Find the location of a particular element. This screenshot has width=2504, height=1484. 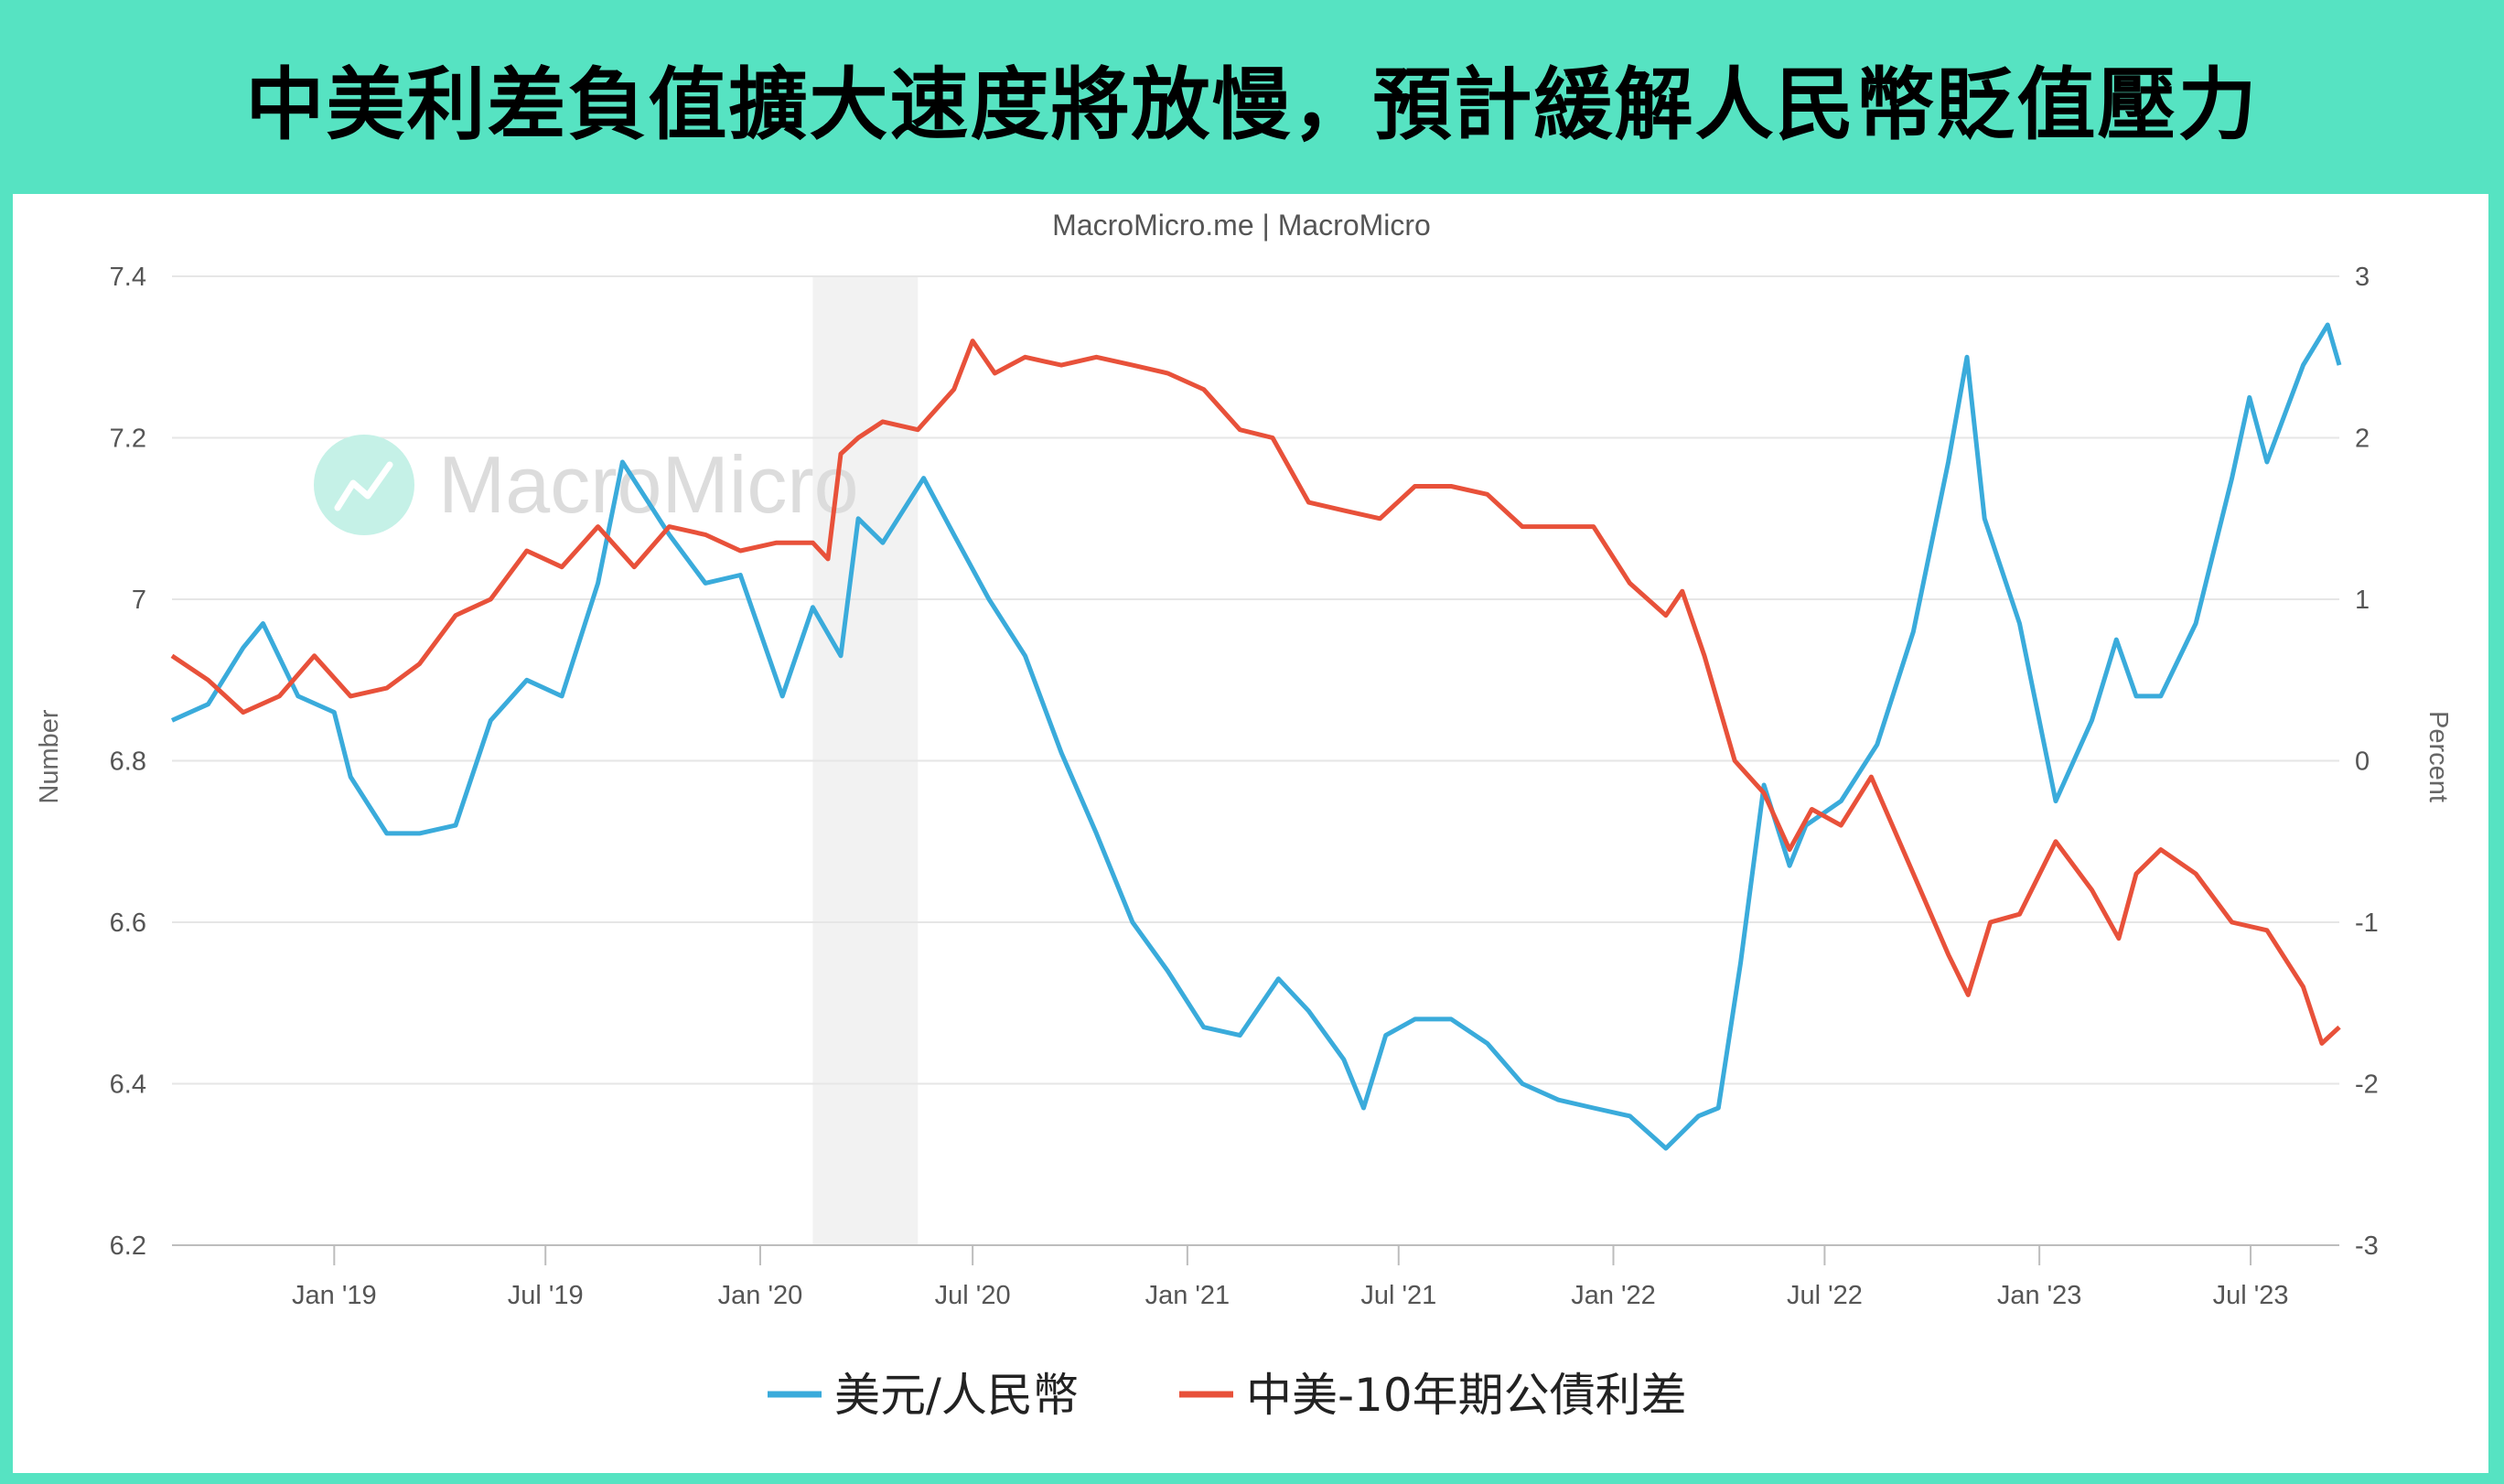

legend-label-spread: 中美-10年期公債利差 is located at coordinates (1467, 1395).